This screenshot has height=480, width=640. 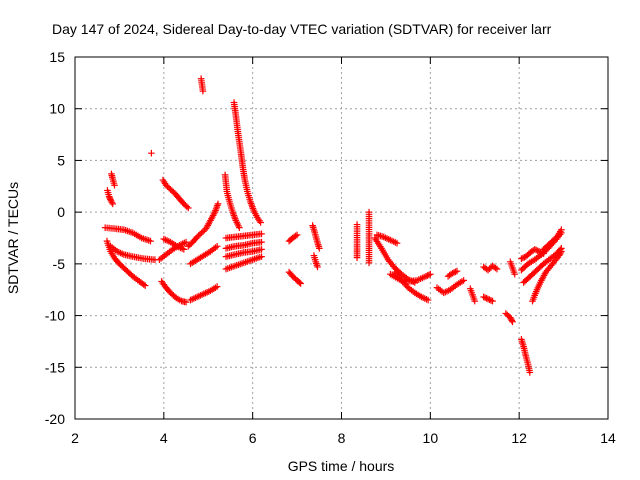 I want to click on x-tick-label: 8, so click(x=342, y=438).